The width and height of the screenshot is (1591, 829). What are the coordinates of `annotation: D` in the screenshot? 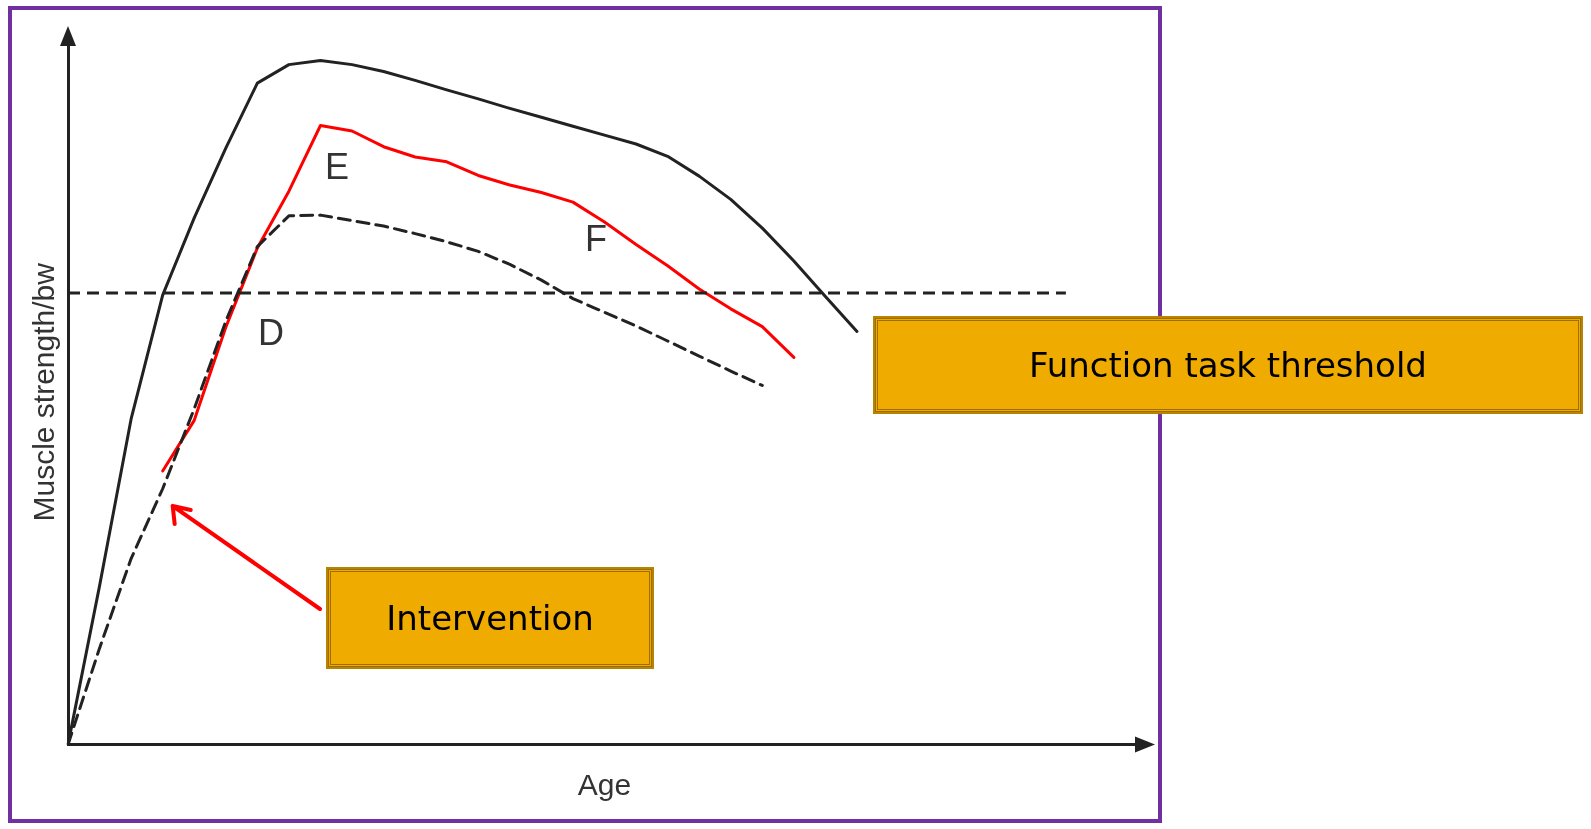 It's located at (271, 333).